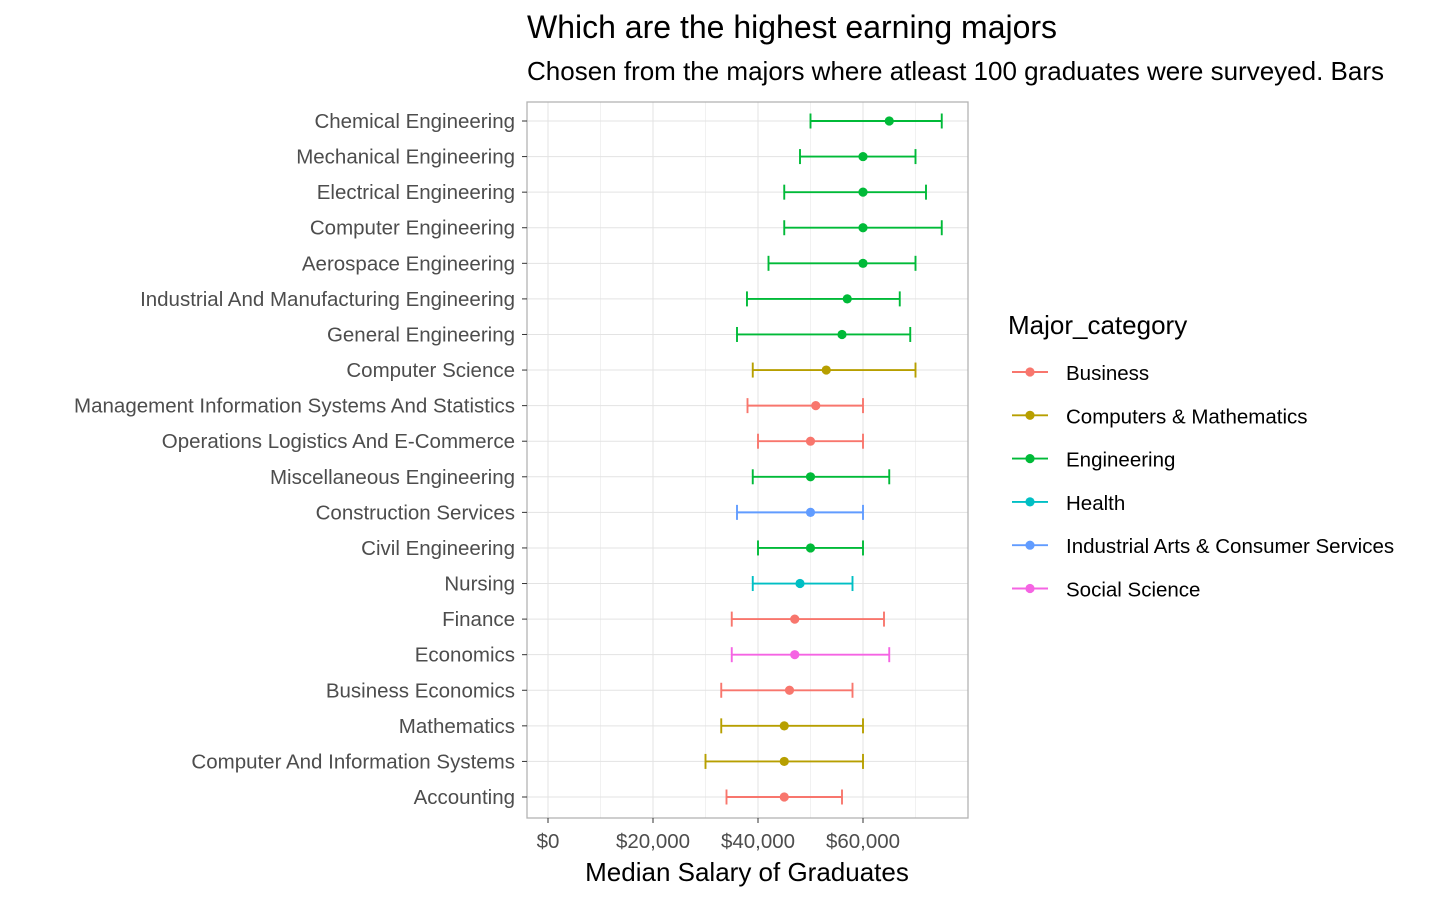 This screenshot has width=1440, height=900. Describe the element at coordinates (420, 690) in the screenshot. I see `y-tick-label: Business Economics` at that location.